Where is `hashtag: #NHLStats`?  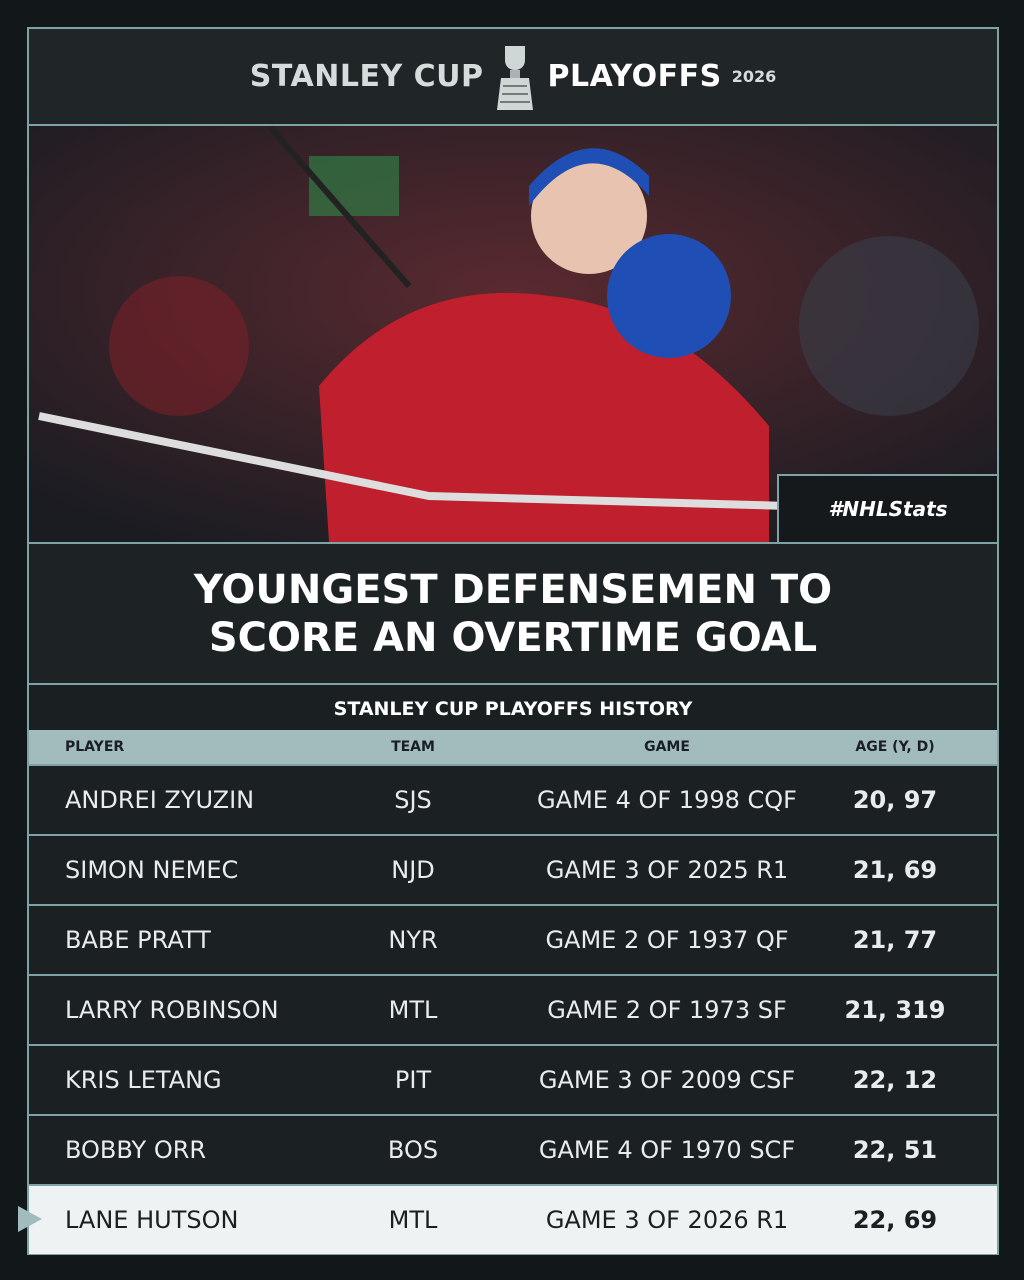 hashtag: #NHLStats is located at coordinates (887, 508).